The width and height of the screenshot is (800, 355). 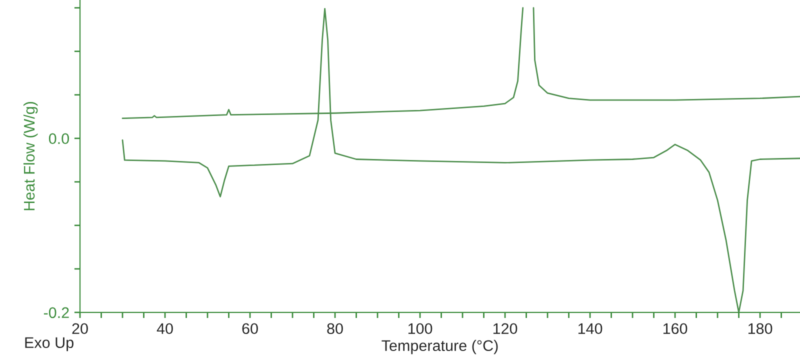 I want to click on y-axis-title: Heat Flow (W/g), so click(x=30, y=156).